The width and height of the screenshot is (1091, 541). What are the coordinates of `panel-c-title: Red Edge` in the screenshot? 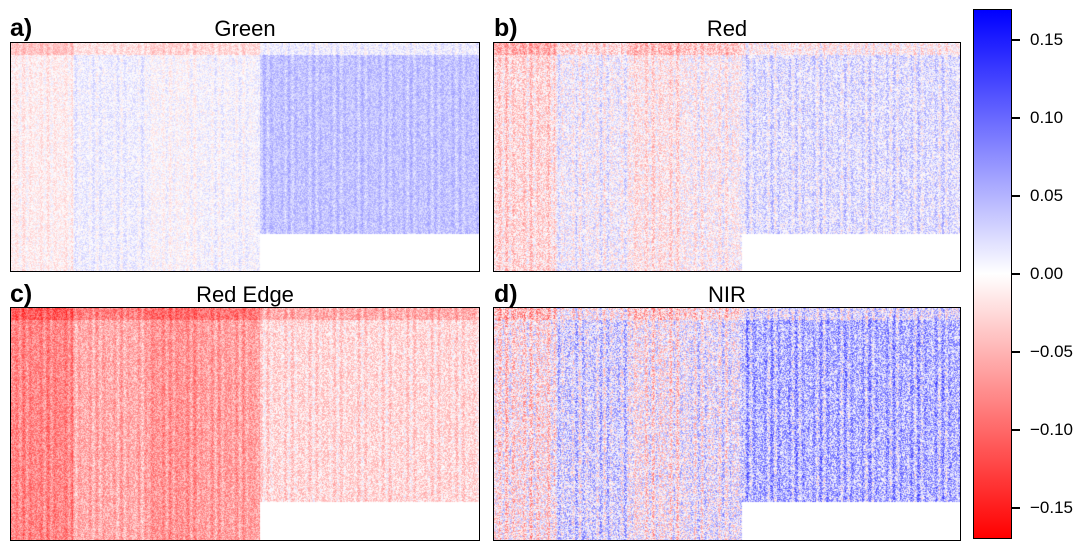 It's located at (245, 294).